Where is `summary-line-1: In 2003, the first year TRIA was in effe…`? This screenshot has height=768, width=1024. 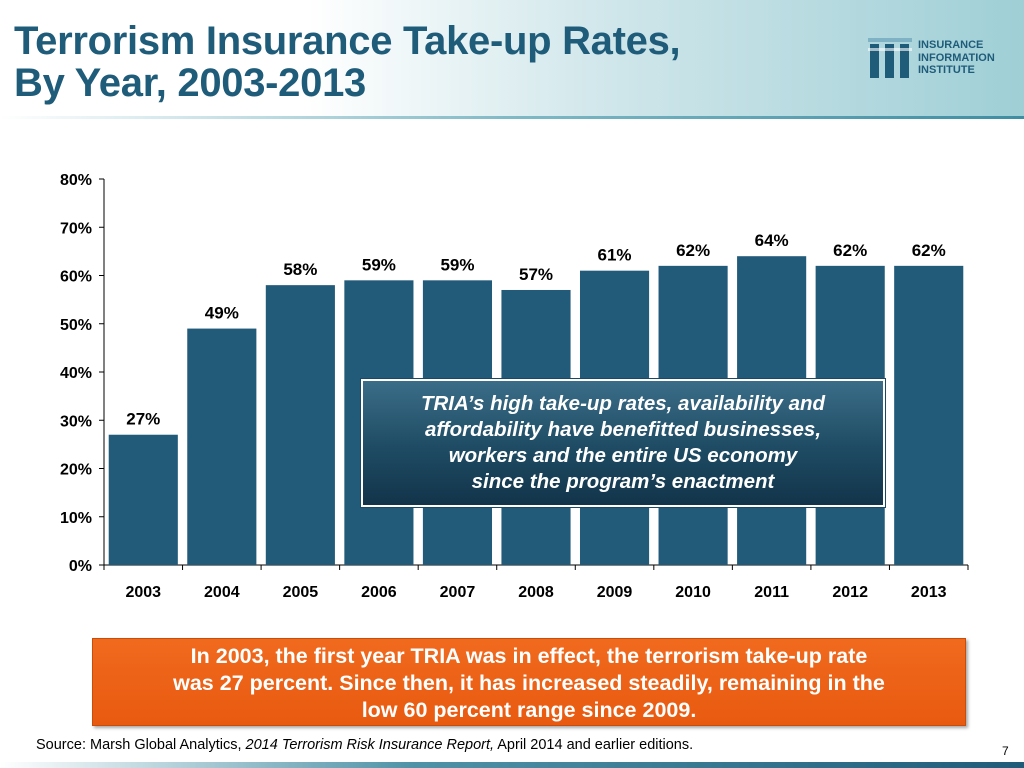 summary-line-1: In 2003, the first year TRIA was in effe… is located at coordinates (529, 656).